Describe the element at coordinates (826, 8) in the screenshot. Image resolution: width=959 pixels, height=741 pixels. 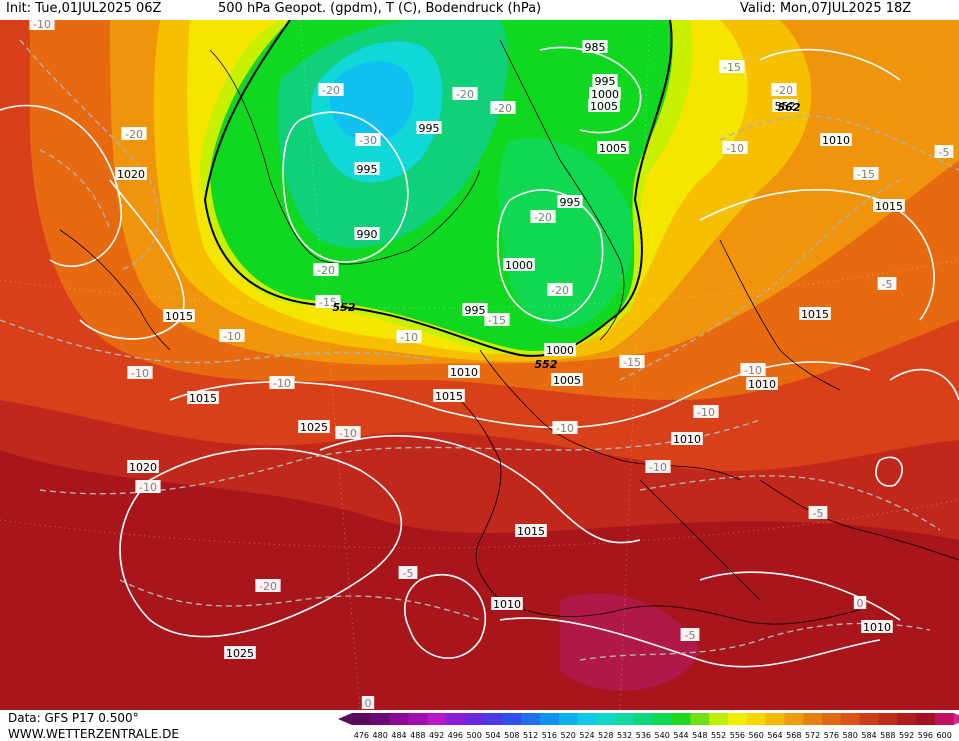
I see `valid-time: Valid: Mon,07JUL2025 18Z` at that location.